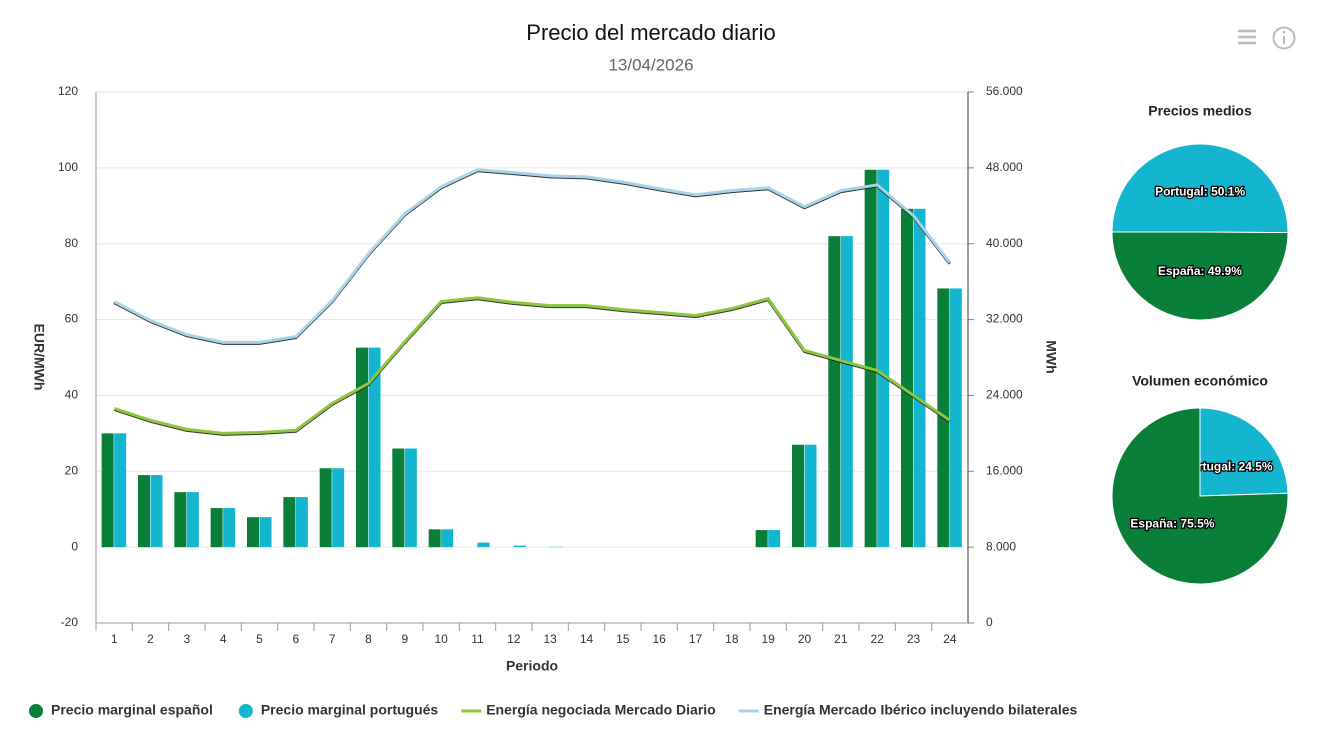 The height and width of the screenshot is (732, 1320). I want to click on x-tick-label: 9, so click(404, 639).